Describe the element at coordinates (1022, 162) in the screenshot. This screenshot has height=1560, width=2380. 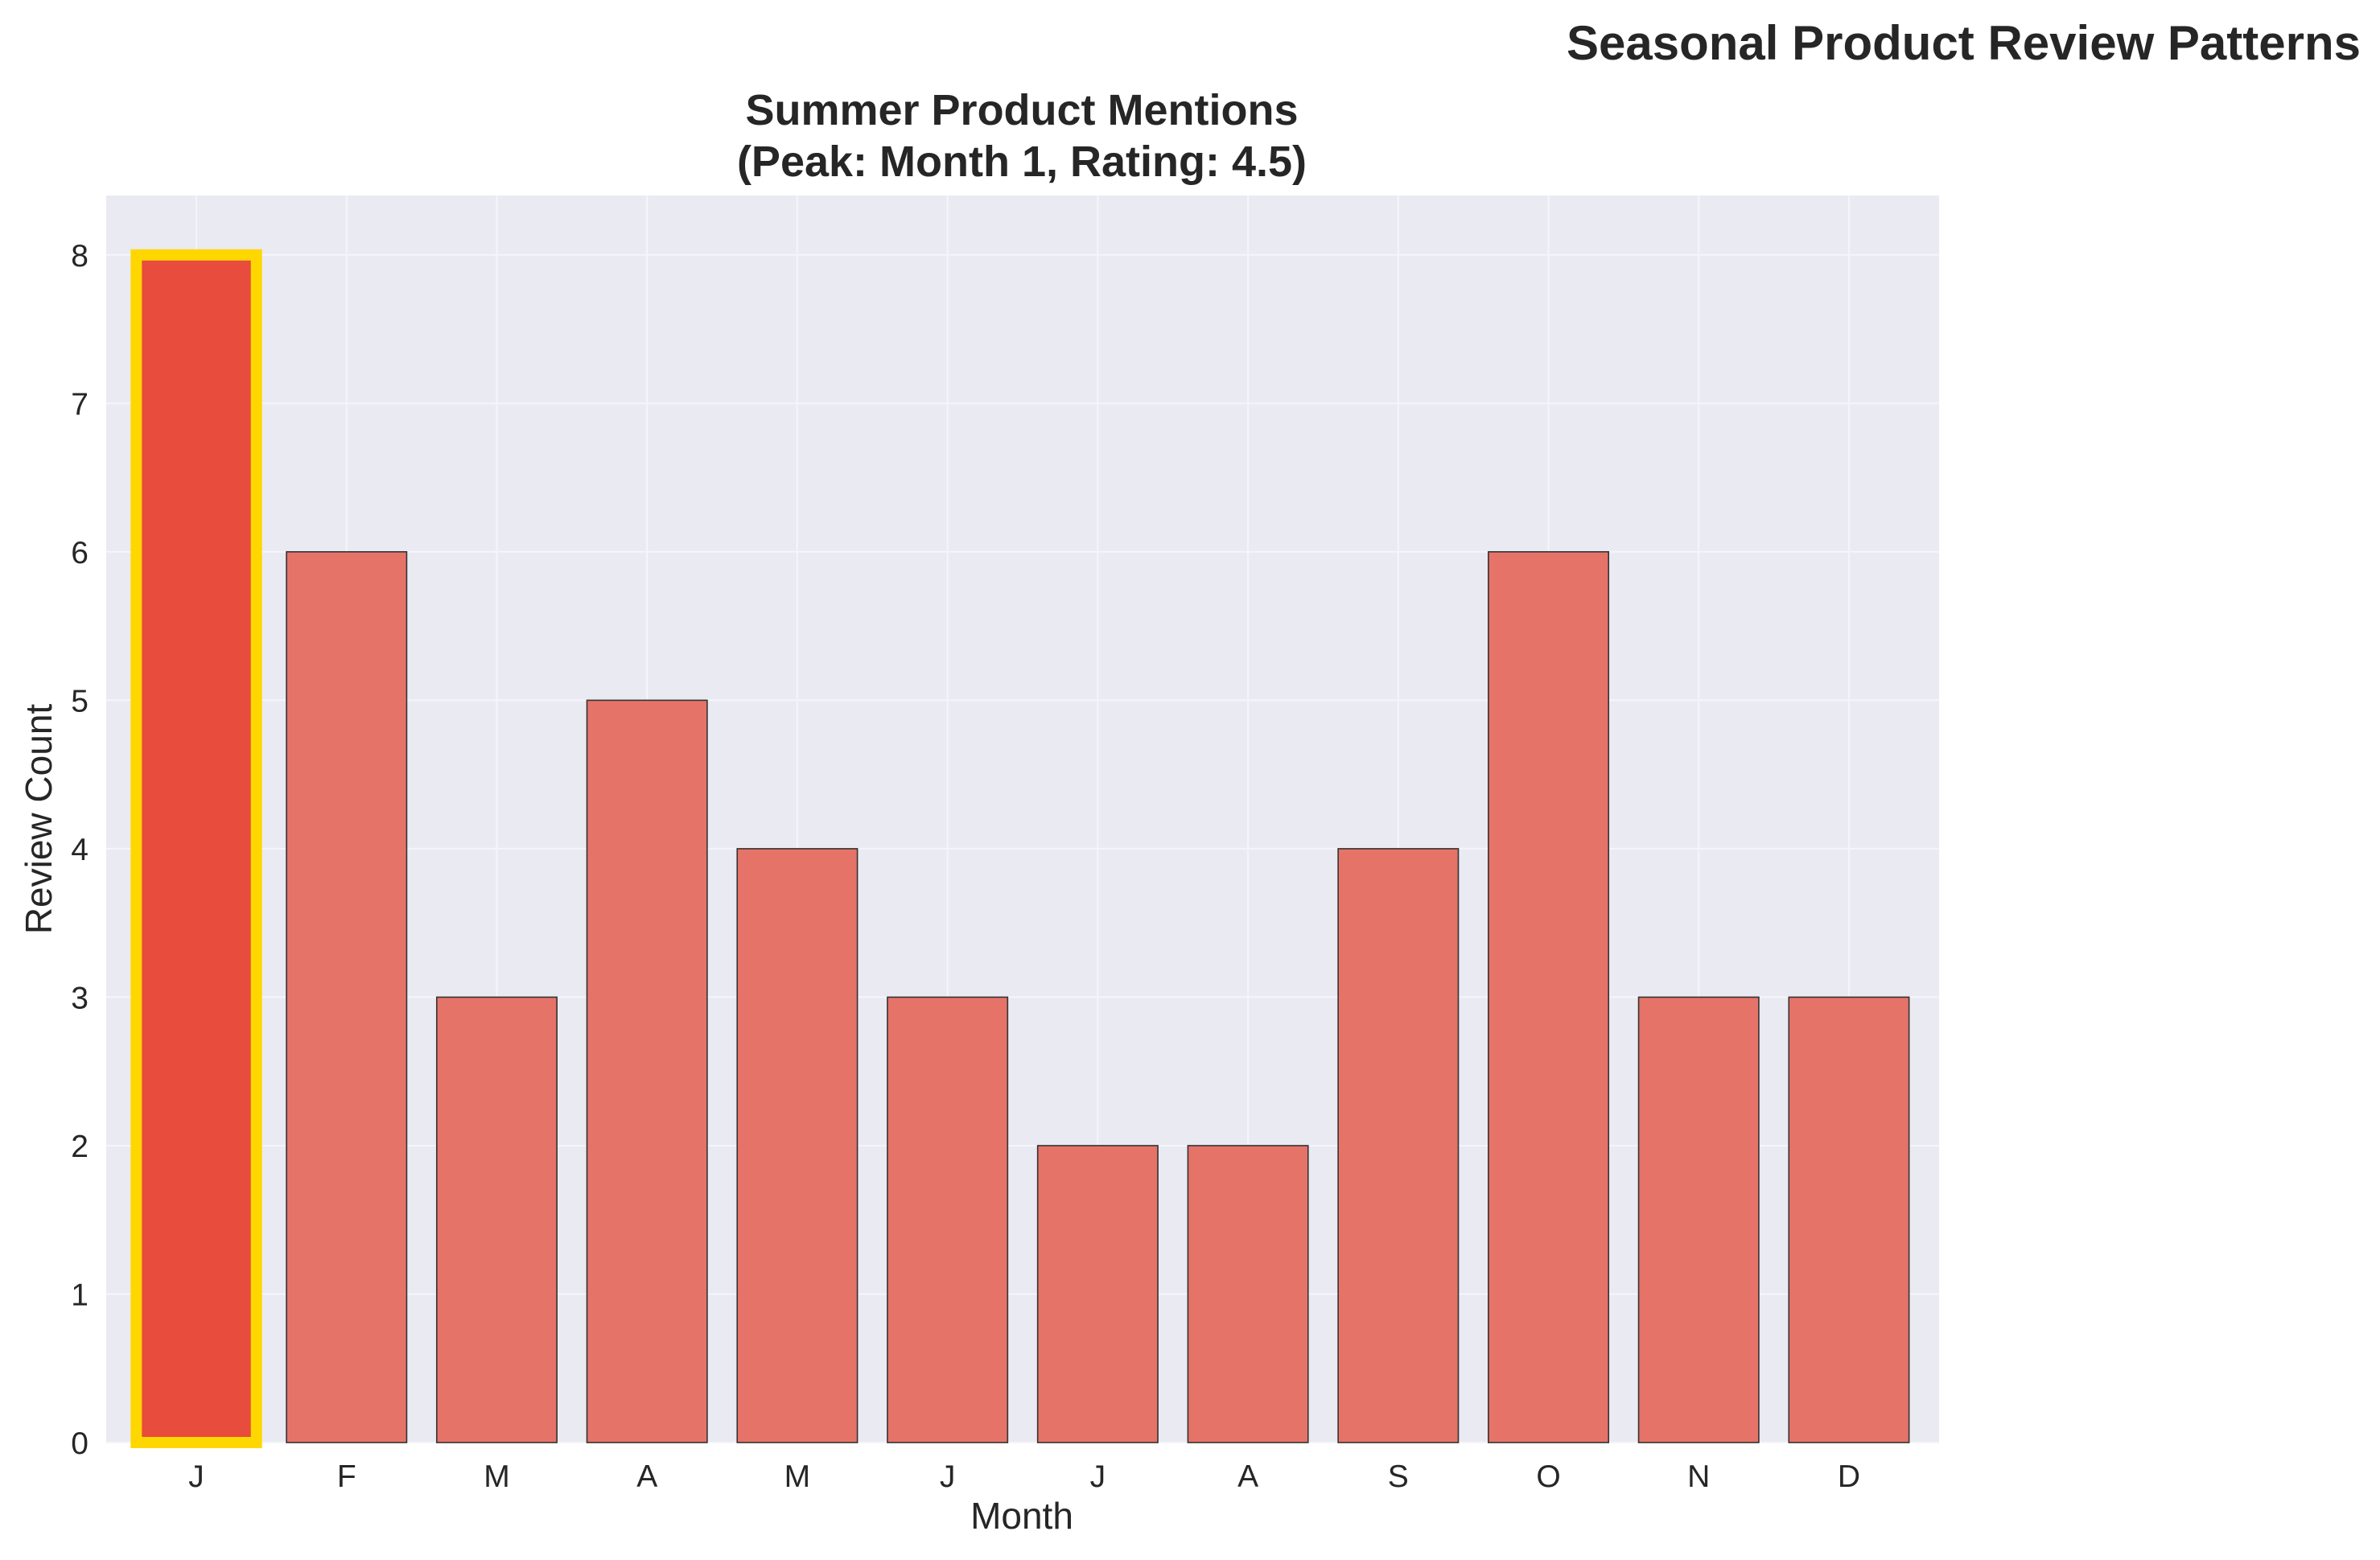
I see `chart-title-line2: (Peak: Month 1, Rating: 4.5)` at that location.